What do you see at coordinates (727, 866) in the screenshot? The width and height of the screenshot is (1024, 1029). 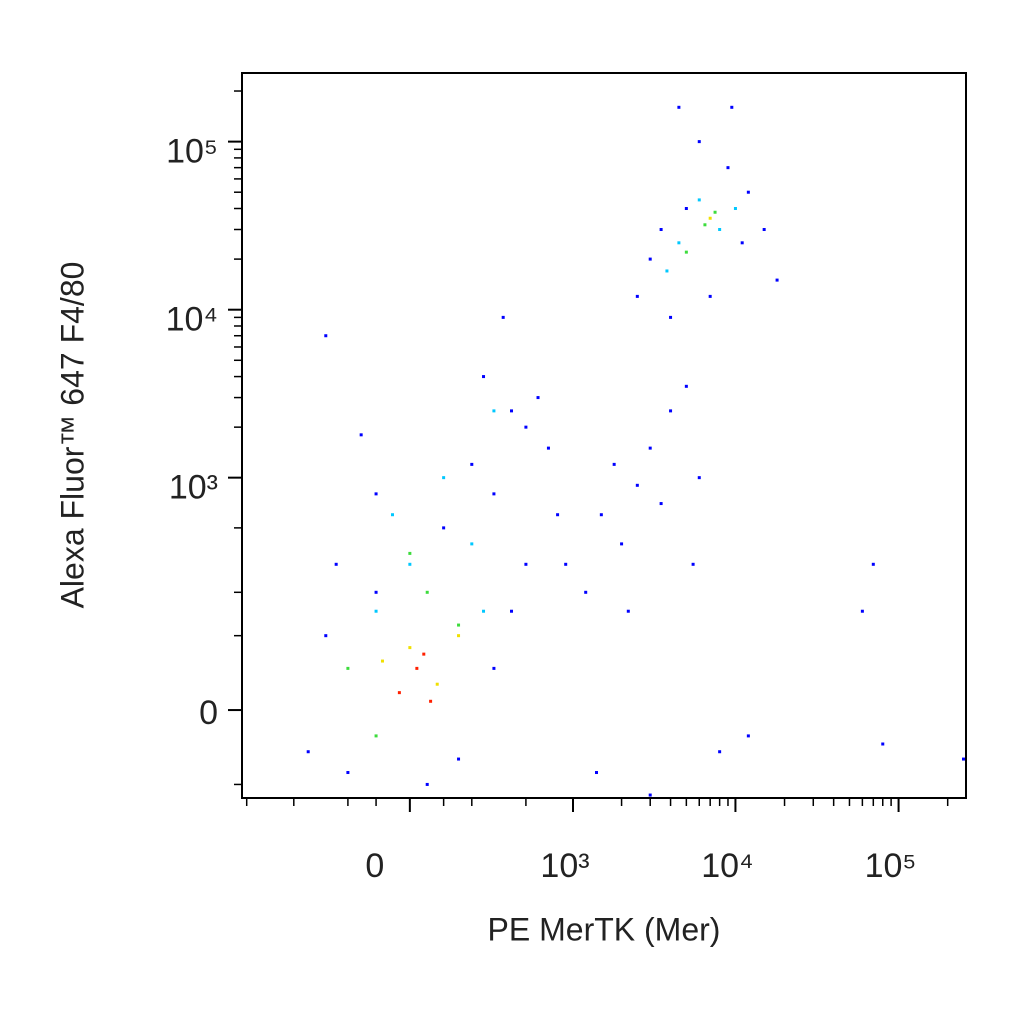 I see `x-tick-label: 10⁴` at bounding box center [727, 866].